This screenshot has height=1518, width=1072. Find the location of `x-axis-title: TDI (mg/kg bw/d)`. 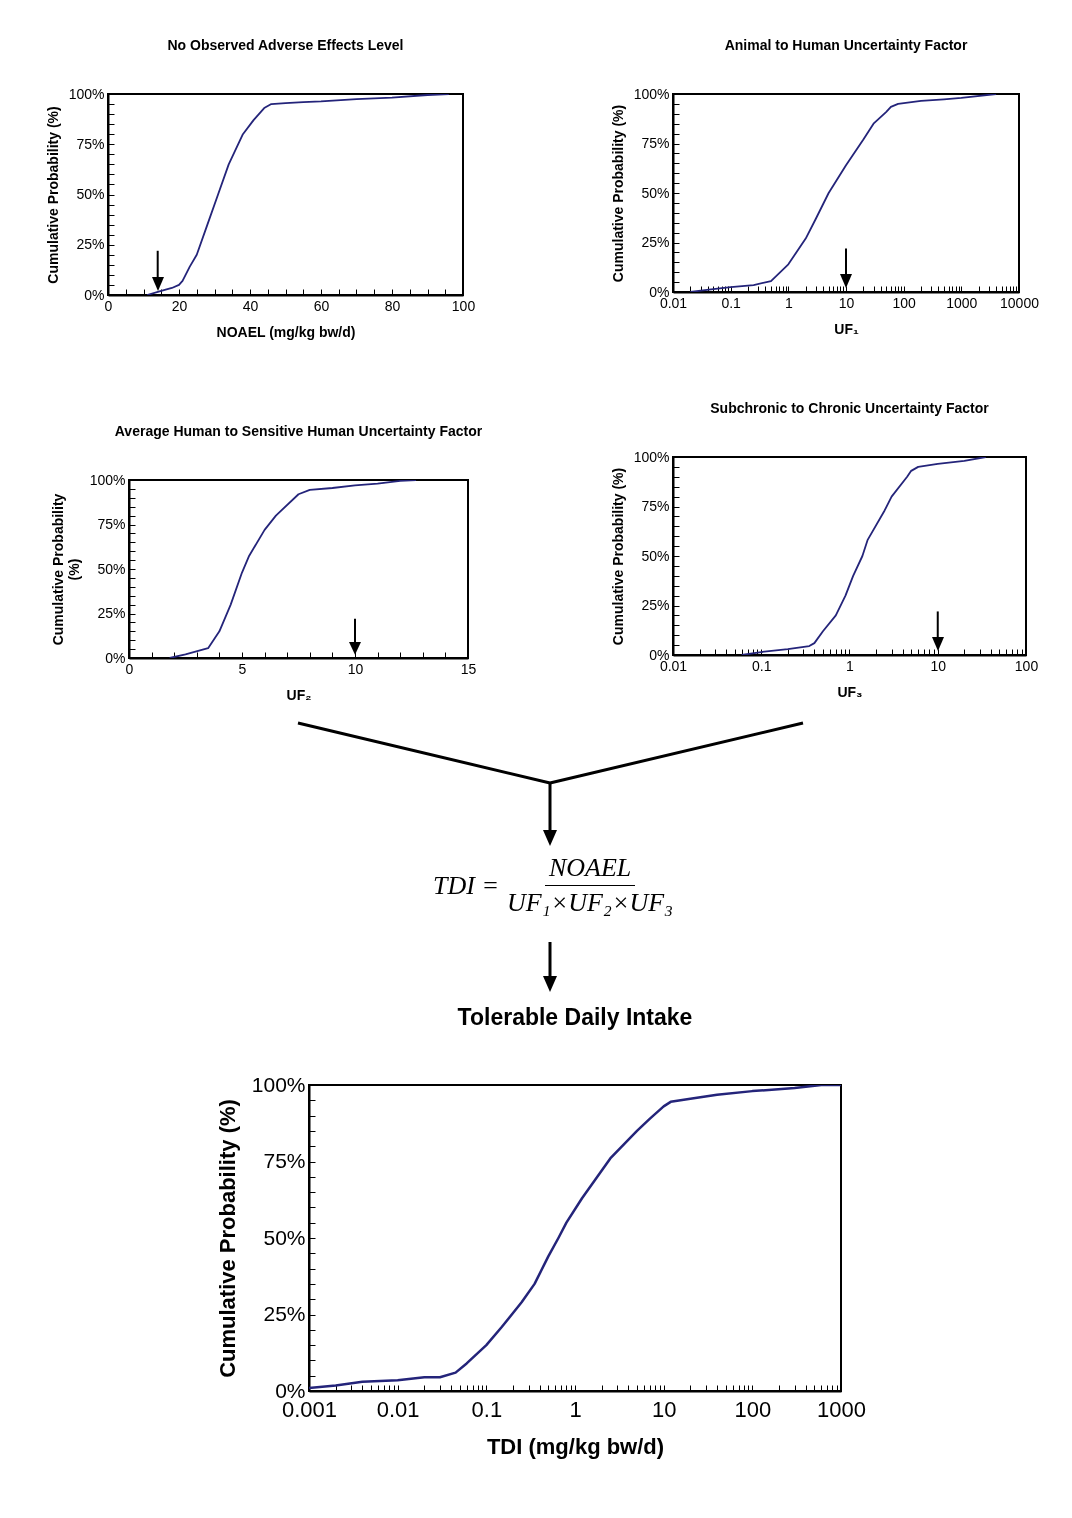

x-axis-title: TDI (mg/kg bw/d) is located at coordinates (575, 1446).